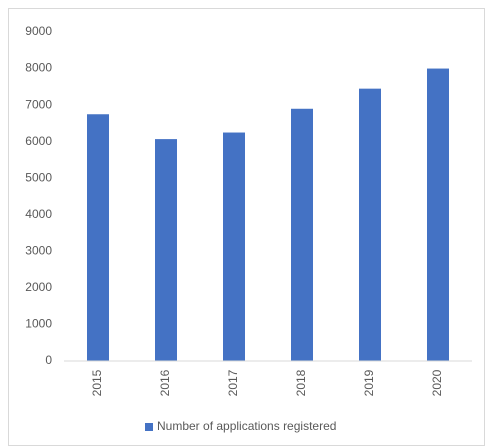 The height and width of the screenshot is (447, 486). What do you see at coordinates (38, 68) in the screenshot?
I see `y-tick-label: 8000` at bounding box center [38, 68].